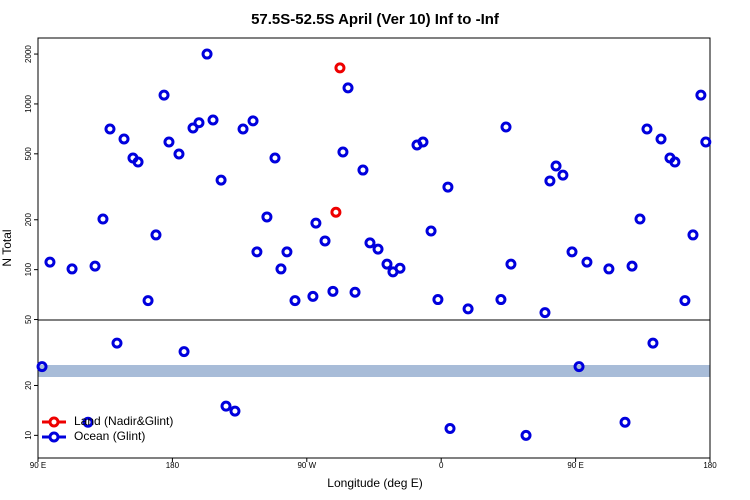 Image resolution: width=750 pixels, height=500 pixels. Describe the element at coordinates (375, 19) in the screenshot. I see `chart-title: 57.5S-52.5S April (Ver 10) Inf to -Inf` at that location.